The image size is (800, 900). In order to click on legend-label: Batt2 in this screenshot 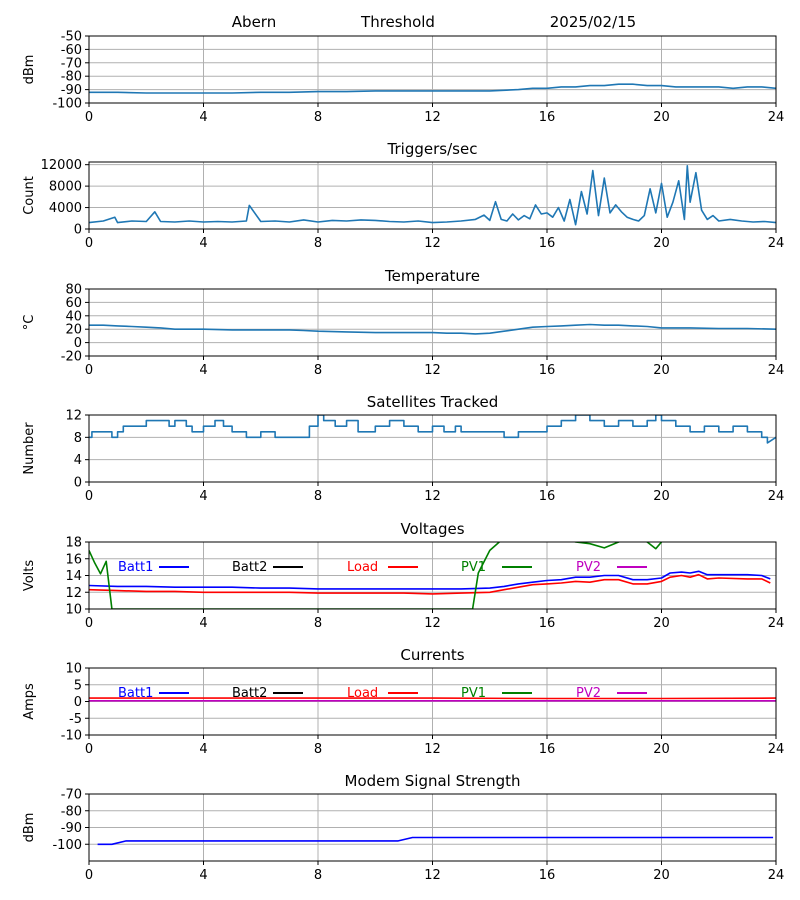, I will do `click(249, 567)`.